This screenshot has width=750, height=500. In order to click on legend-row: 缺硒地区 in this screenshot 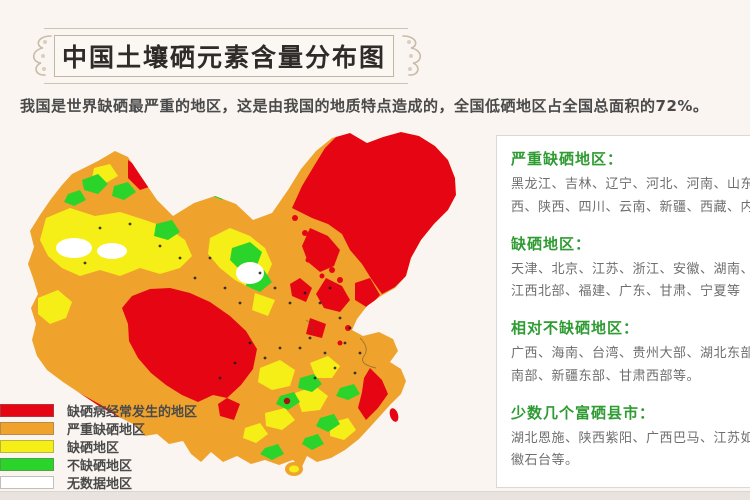, I will do `click(98, 446)`.